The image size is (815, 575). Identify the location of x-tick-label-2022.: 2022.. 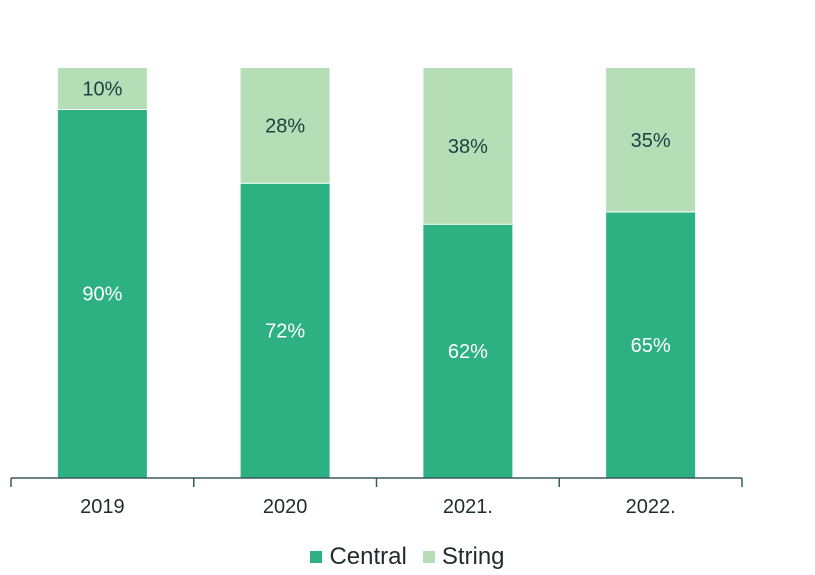
(651, 507).